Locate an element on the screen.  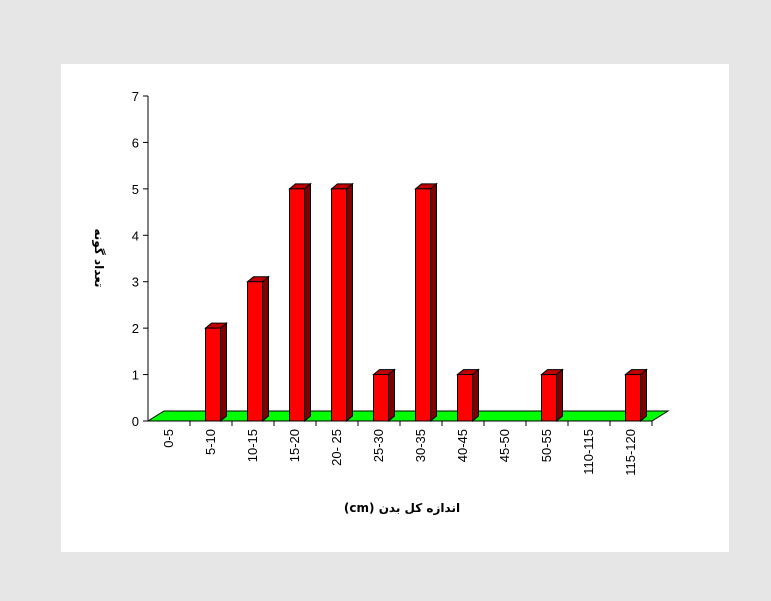
x-tick-label: 110-115 is located at coordinates (588, 452).